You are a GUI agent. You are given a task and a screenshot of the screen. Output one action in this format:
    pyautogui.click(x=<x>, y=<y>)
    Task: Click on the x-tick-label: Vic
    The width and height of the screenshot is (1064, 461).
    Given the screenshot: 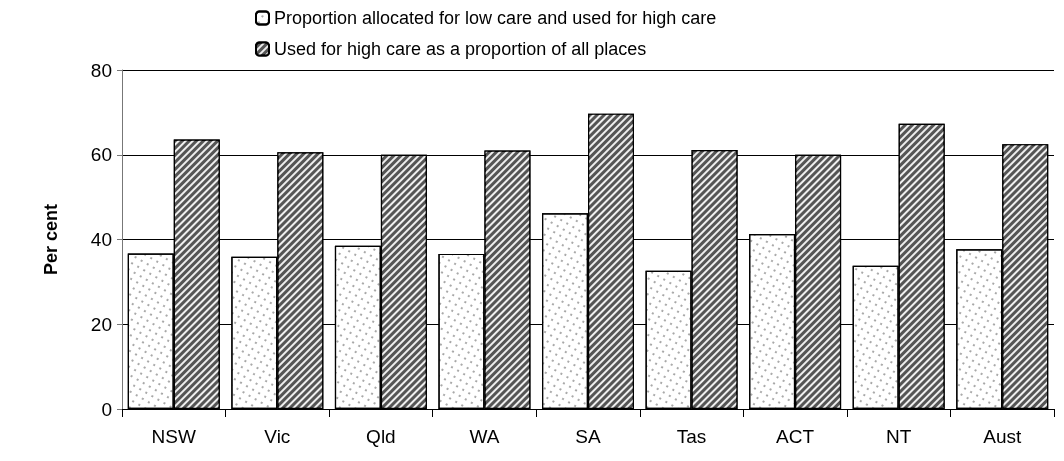 What is the action you would take?
    pyautogui.click(x=277, y=436)
    